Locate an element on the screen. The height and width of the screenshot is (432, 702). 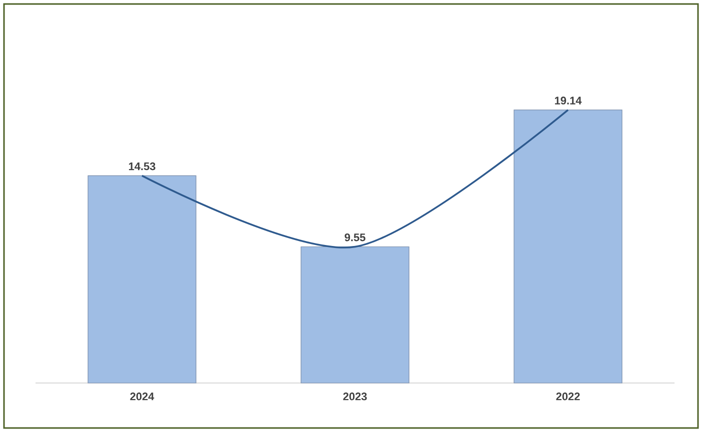
data-label: 14.53 is located at coordinates (142, 166).